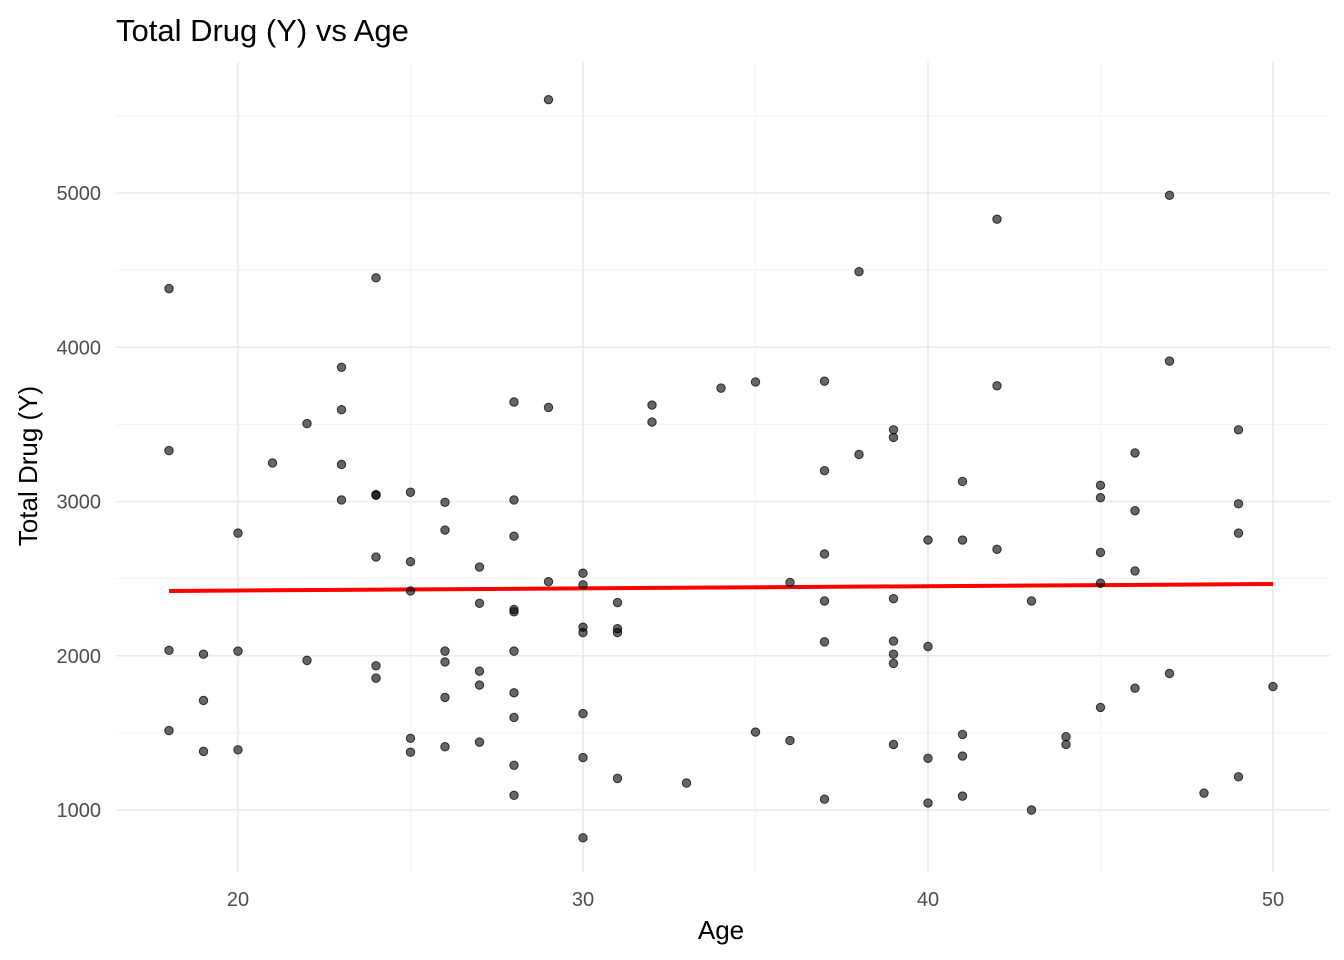  I want to click on x-tick-label: 40, so click(928, 900).